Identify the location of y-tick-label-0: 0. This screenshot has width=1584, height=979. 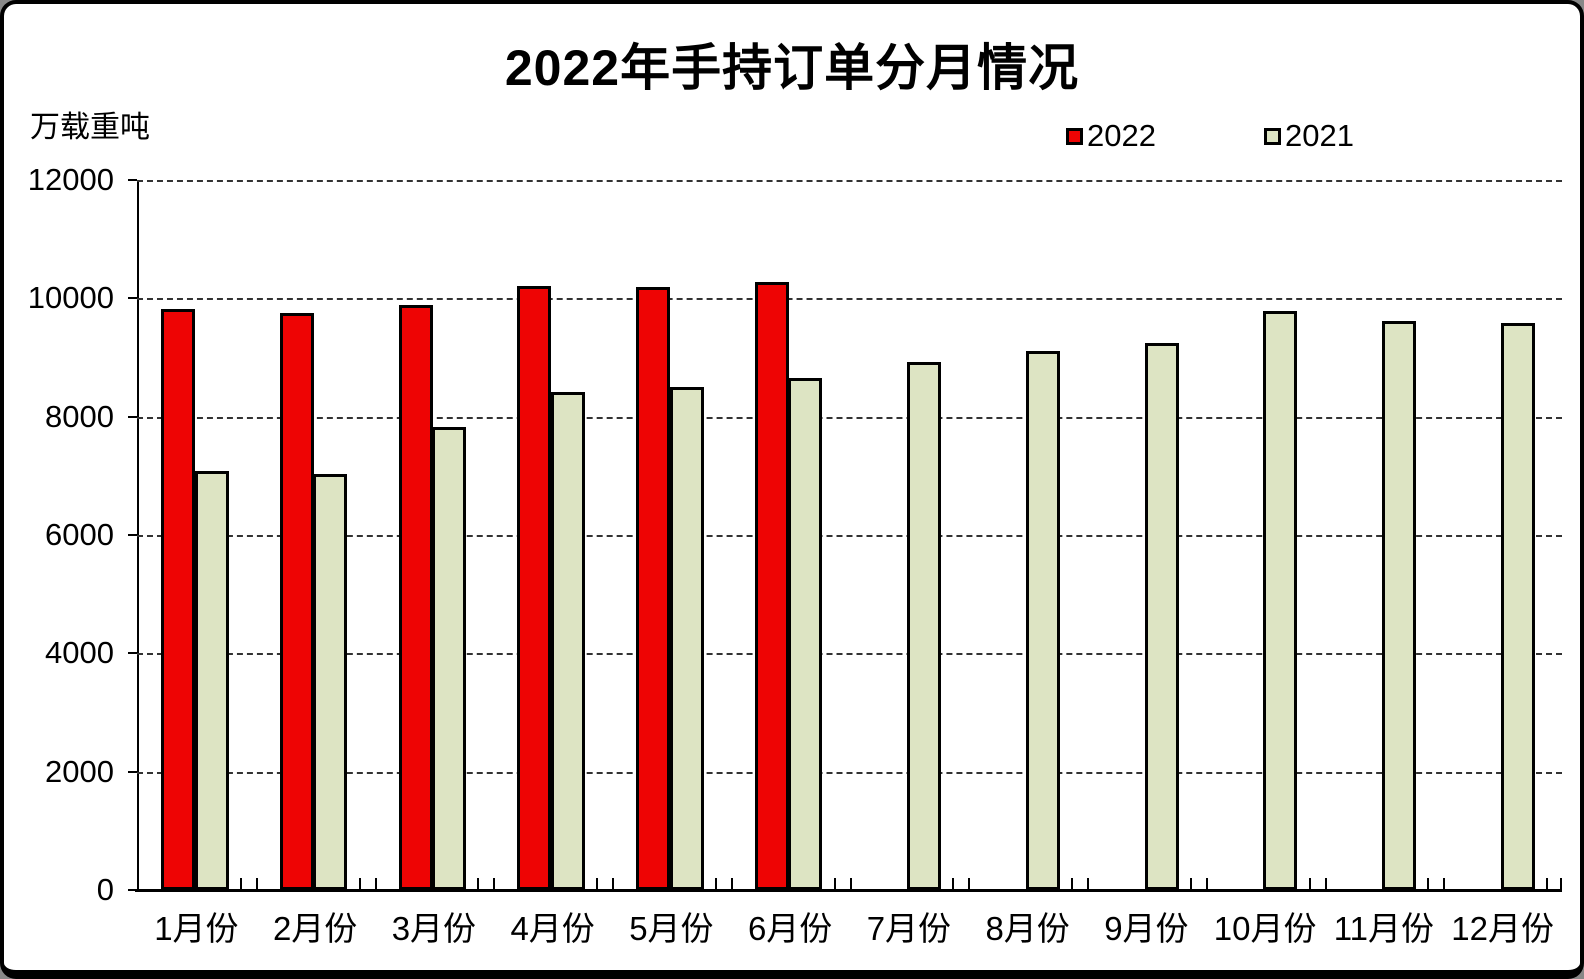
(105, 889).